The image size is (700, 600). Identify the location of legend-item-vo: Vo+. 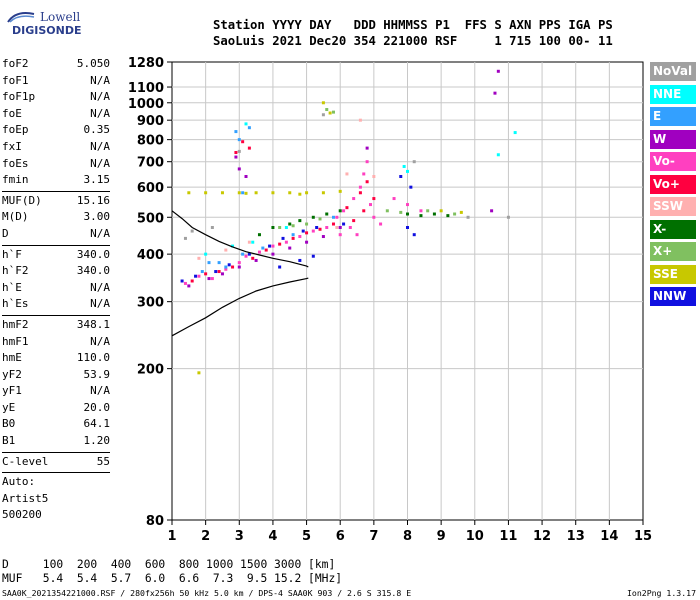
(673, 184).